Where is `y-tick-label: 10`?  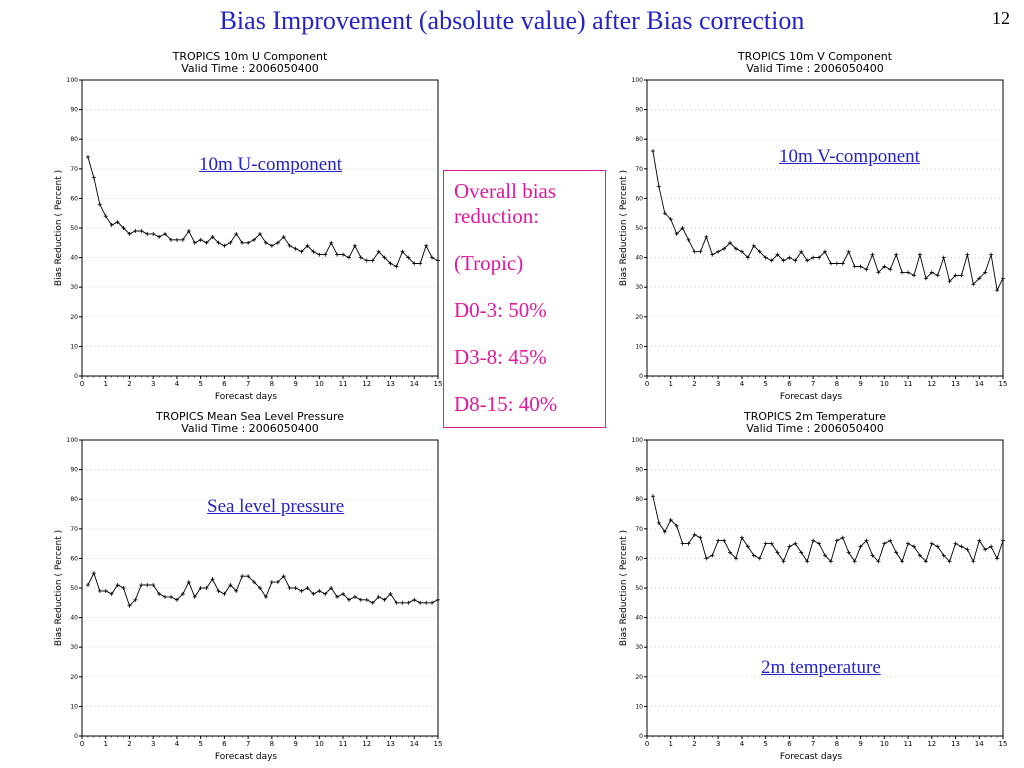
y-tick-label: 10 is located at coordinates (74, 346).